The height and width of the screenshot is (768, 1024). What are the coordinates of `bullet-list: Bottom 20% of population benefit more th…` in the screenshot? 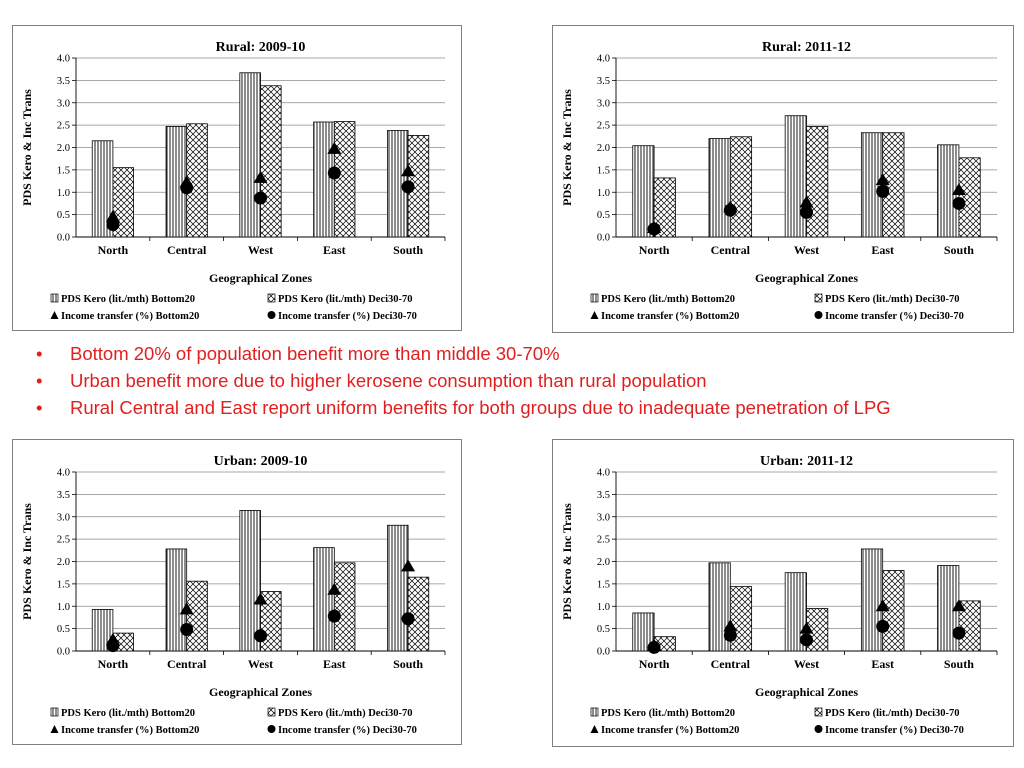 It's located at (526, 380).